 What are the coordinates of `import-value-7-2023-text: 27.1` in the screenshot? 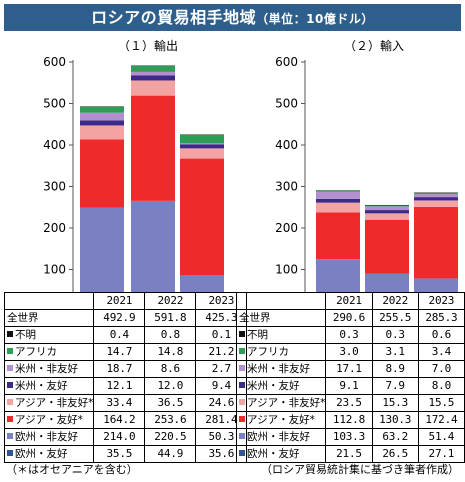 It's located at (441, 453).